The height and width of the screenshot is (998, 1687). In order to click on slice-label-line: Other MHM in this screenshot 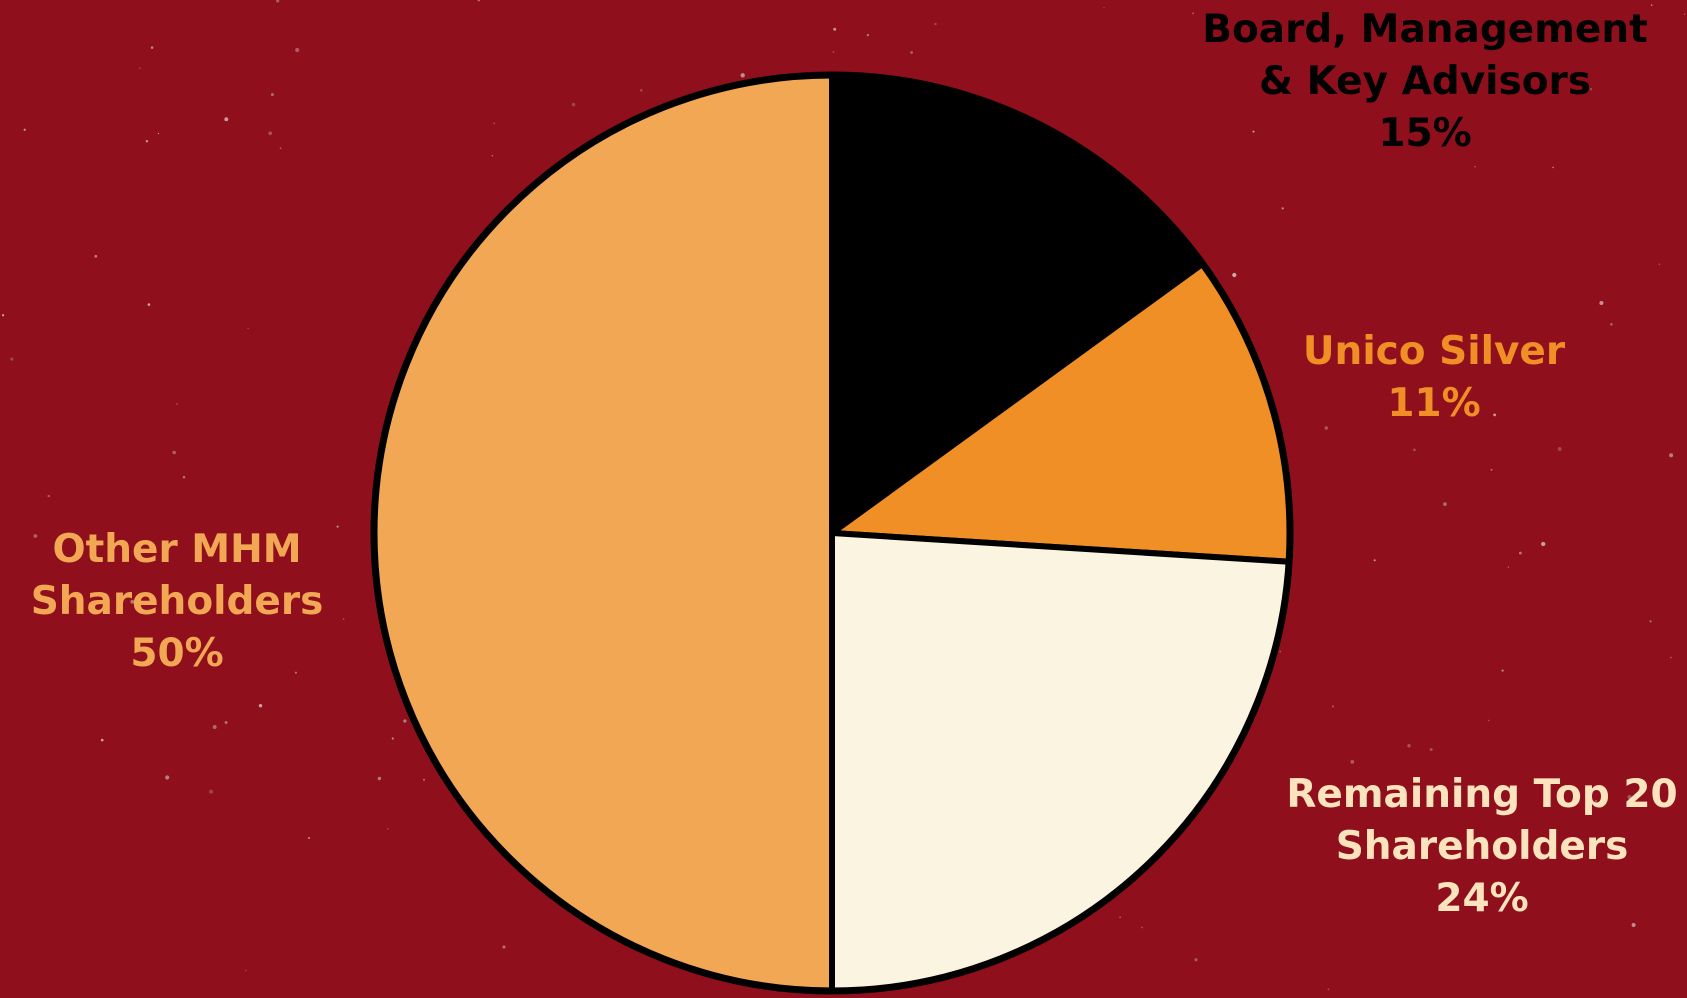, I will do `click(177, 549)`.